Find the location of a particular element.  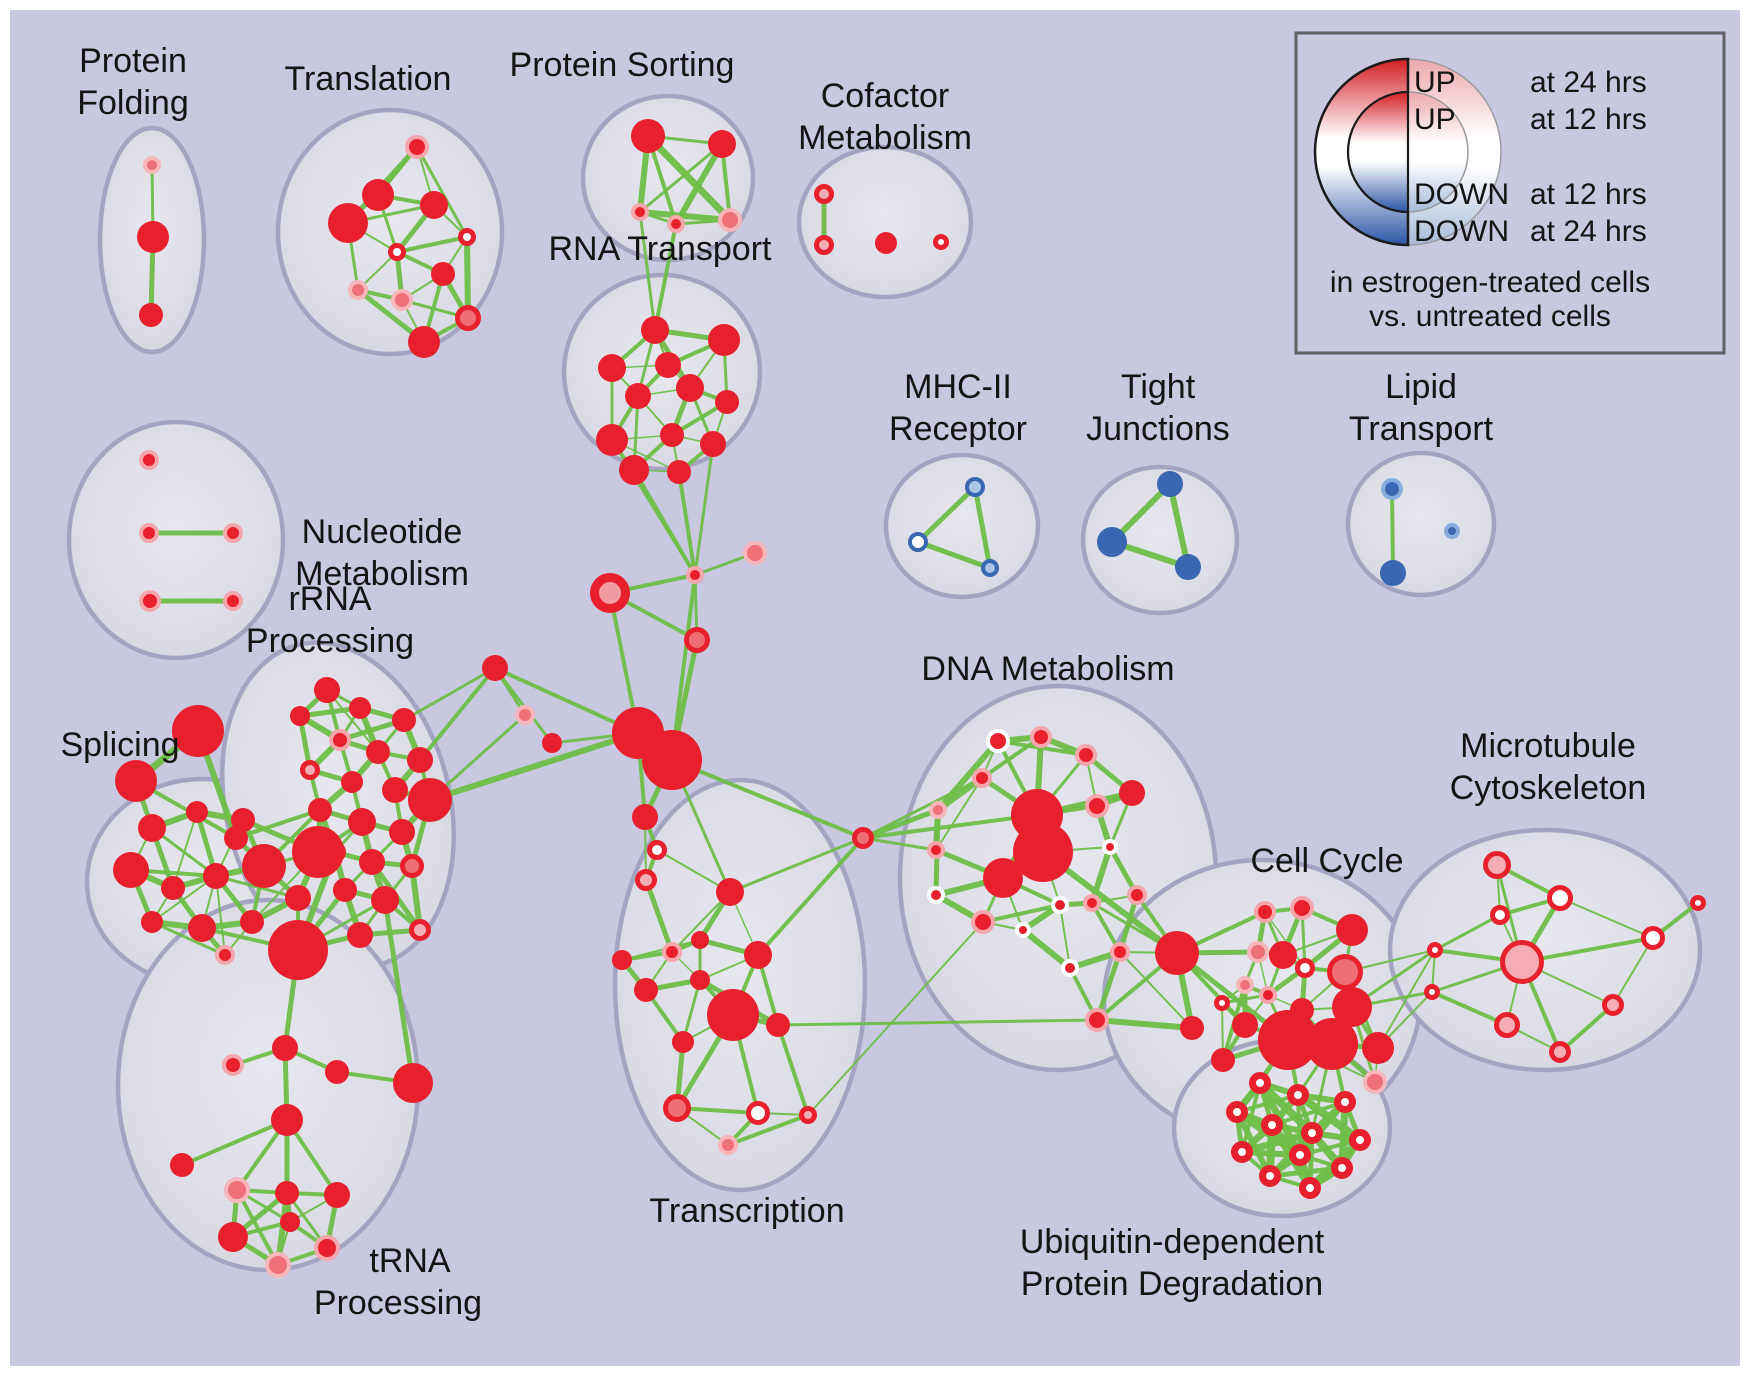

network-node-u6 is located at coordinates (1312, 1133).